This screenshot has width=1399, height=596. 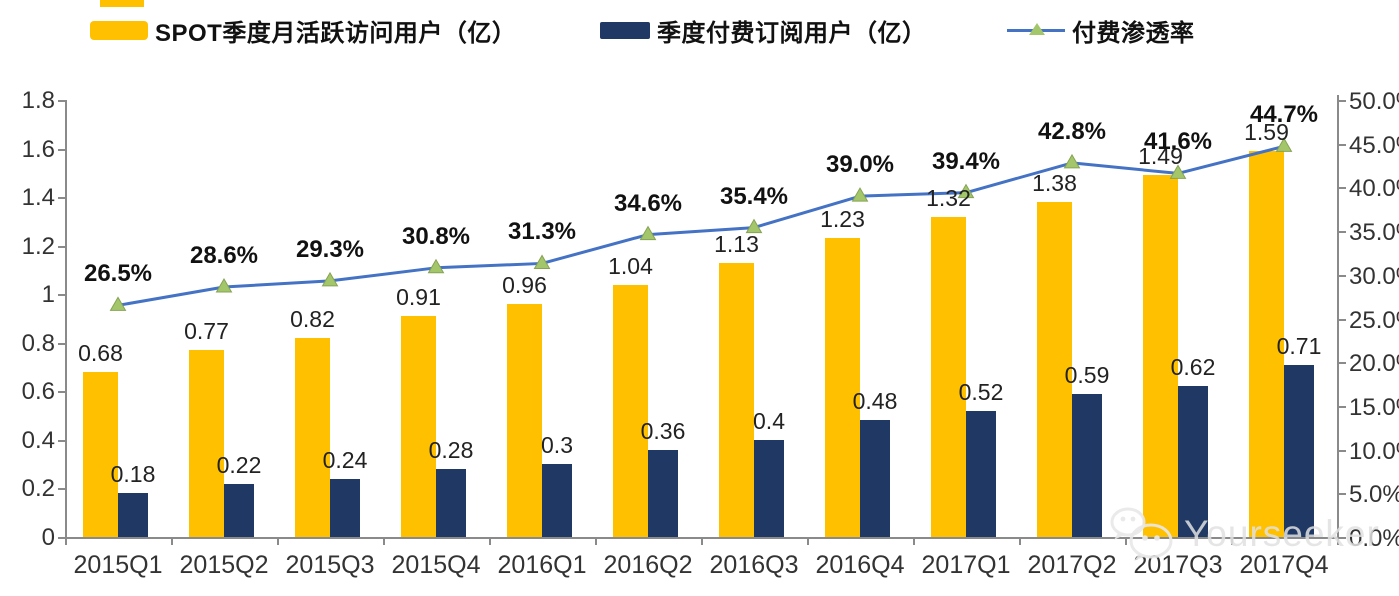 What do you see at coordinates (118, 274) in the screenshot?
I see `penetration-value-label: 26.5%` at bounding box center [118, 274].